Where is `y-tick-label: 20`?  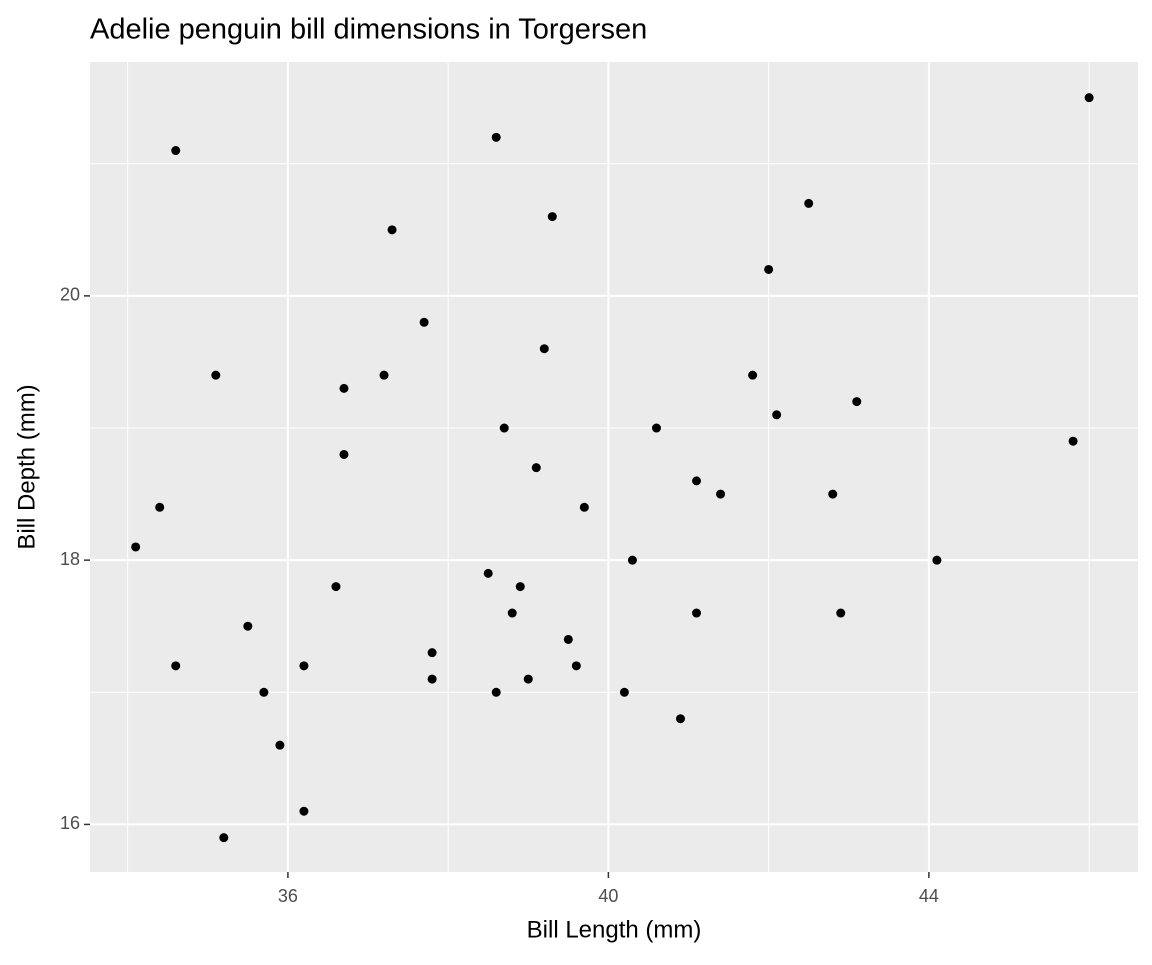
y-tick-label: 20 is located at coordinates (70, 295).